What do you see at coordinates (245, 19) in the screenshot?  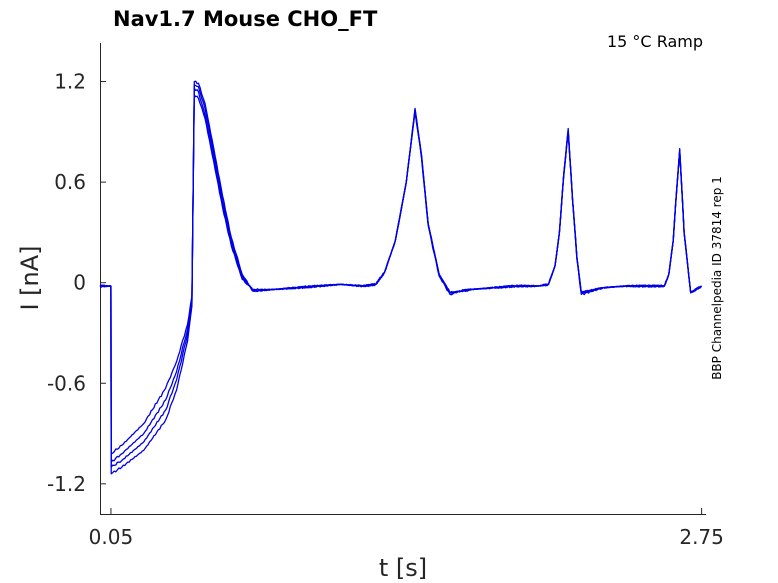 I see `chart-title: Nav1.7 Mouse CHO_FT` at bounding box center [245, 19].